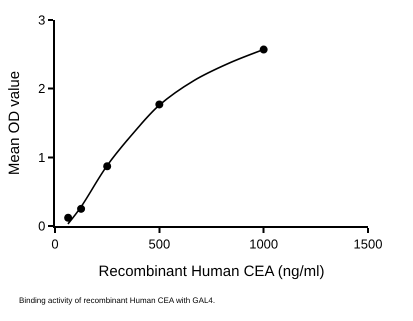 The image size is (413, 321). Describe the element at coordinates (159, 244) in the screenshot. I see `x-tick-label: 500` at that location.